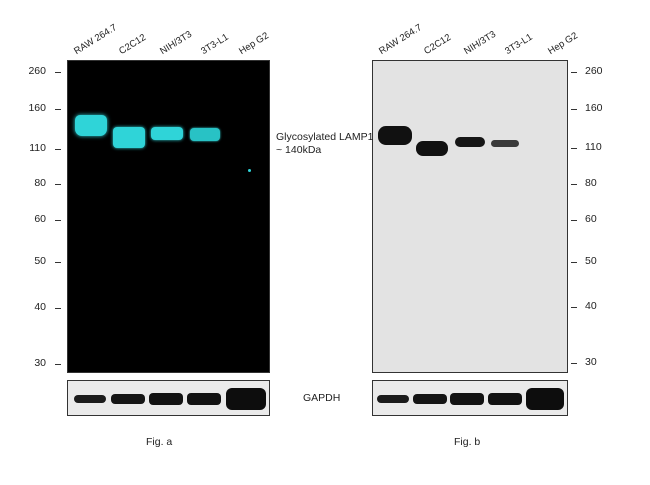  Describe the element at coordinates (299, 150) in the screenshot. I see `annotation-line-2: ~ 140kDa` at that location.